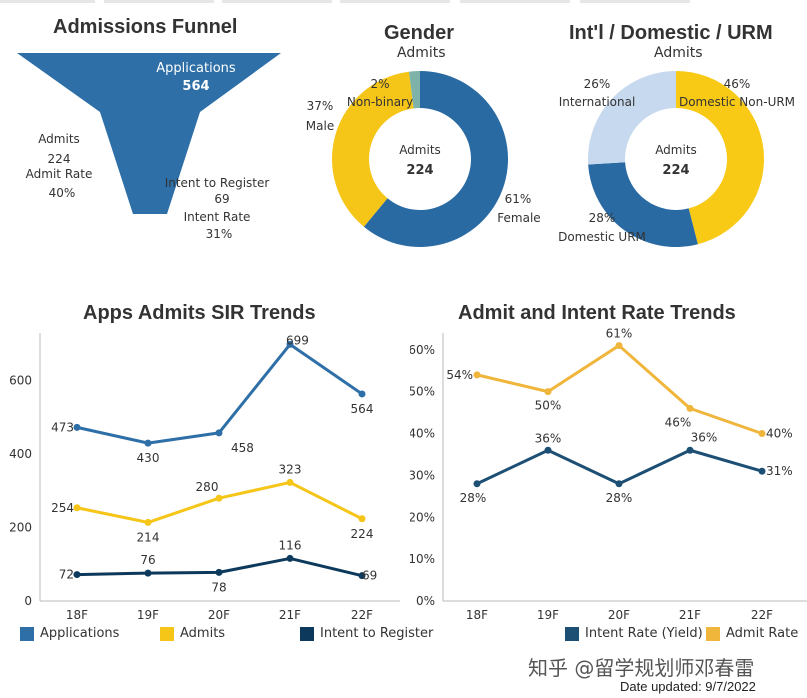  What do you see at coordinates (62, 427) in the screenshot?
I see `data-label-applications: 473` at bounding box center [62, 427].